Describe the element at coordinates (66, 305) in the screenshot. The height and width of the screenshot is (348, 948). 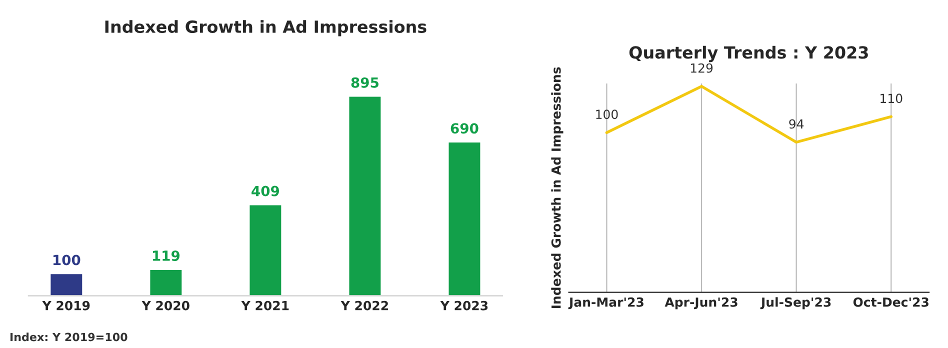
I see `x-tick-label: Y 2019` at that location.